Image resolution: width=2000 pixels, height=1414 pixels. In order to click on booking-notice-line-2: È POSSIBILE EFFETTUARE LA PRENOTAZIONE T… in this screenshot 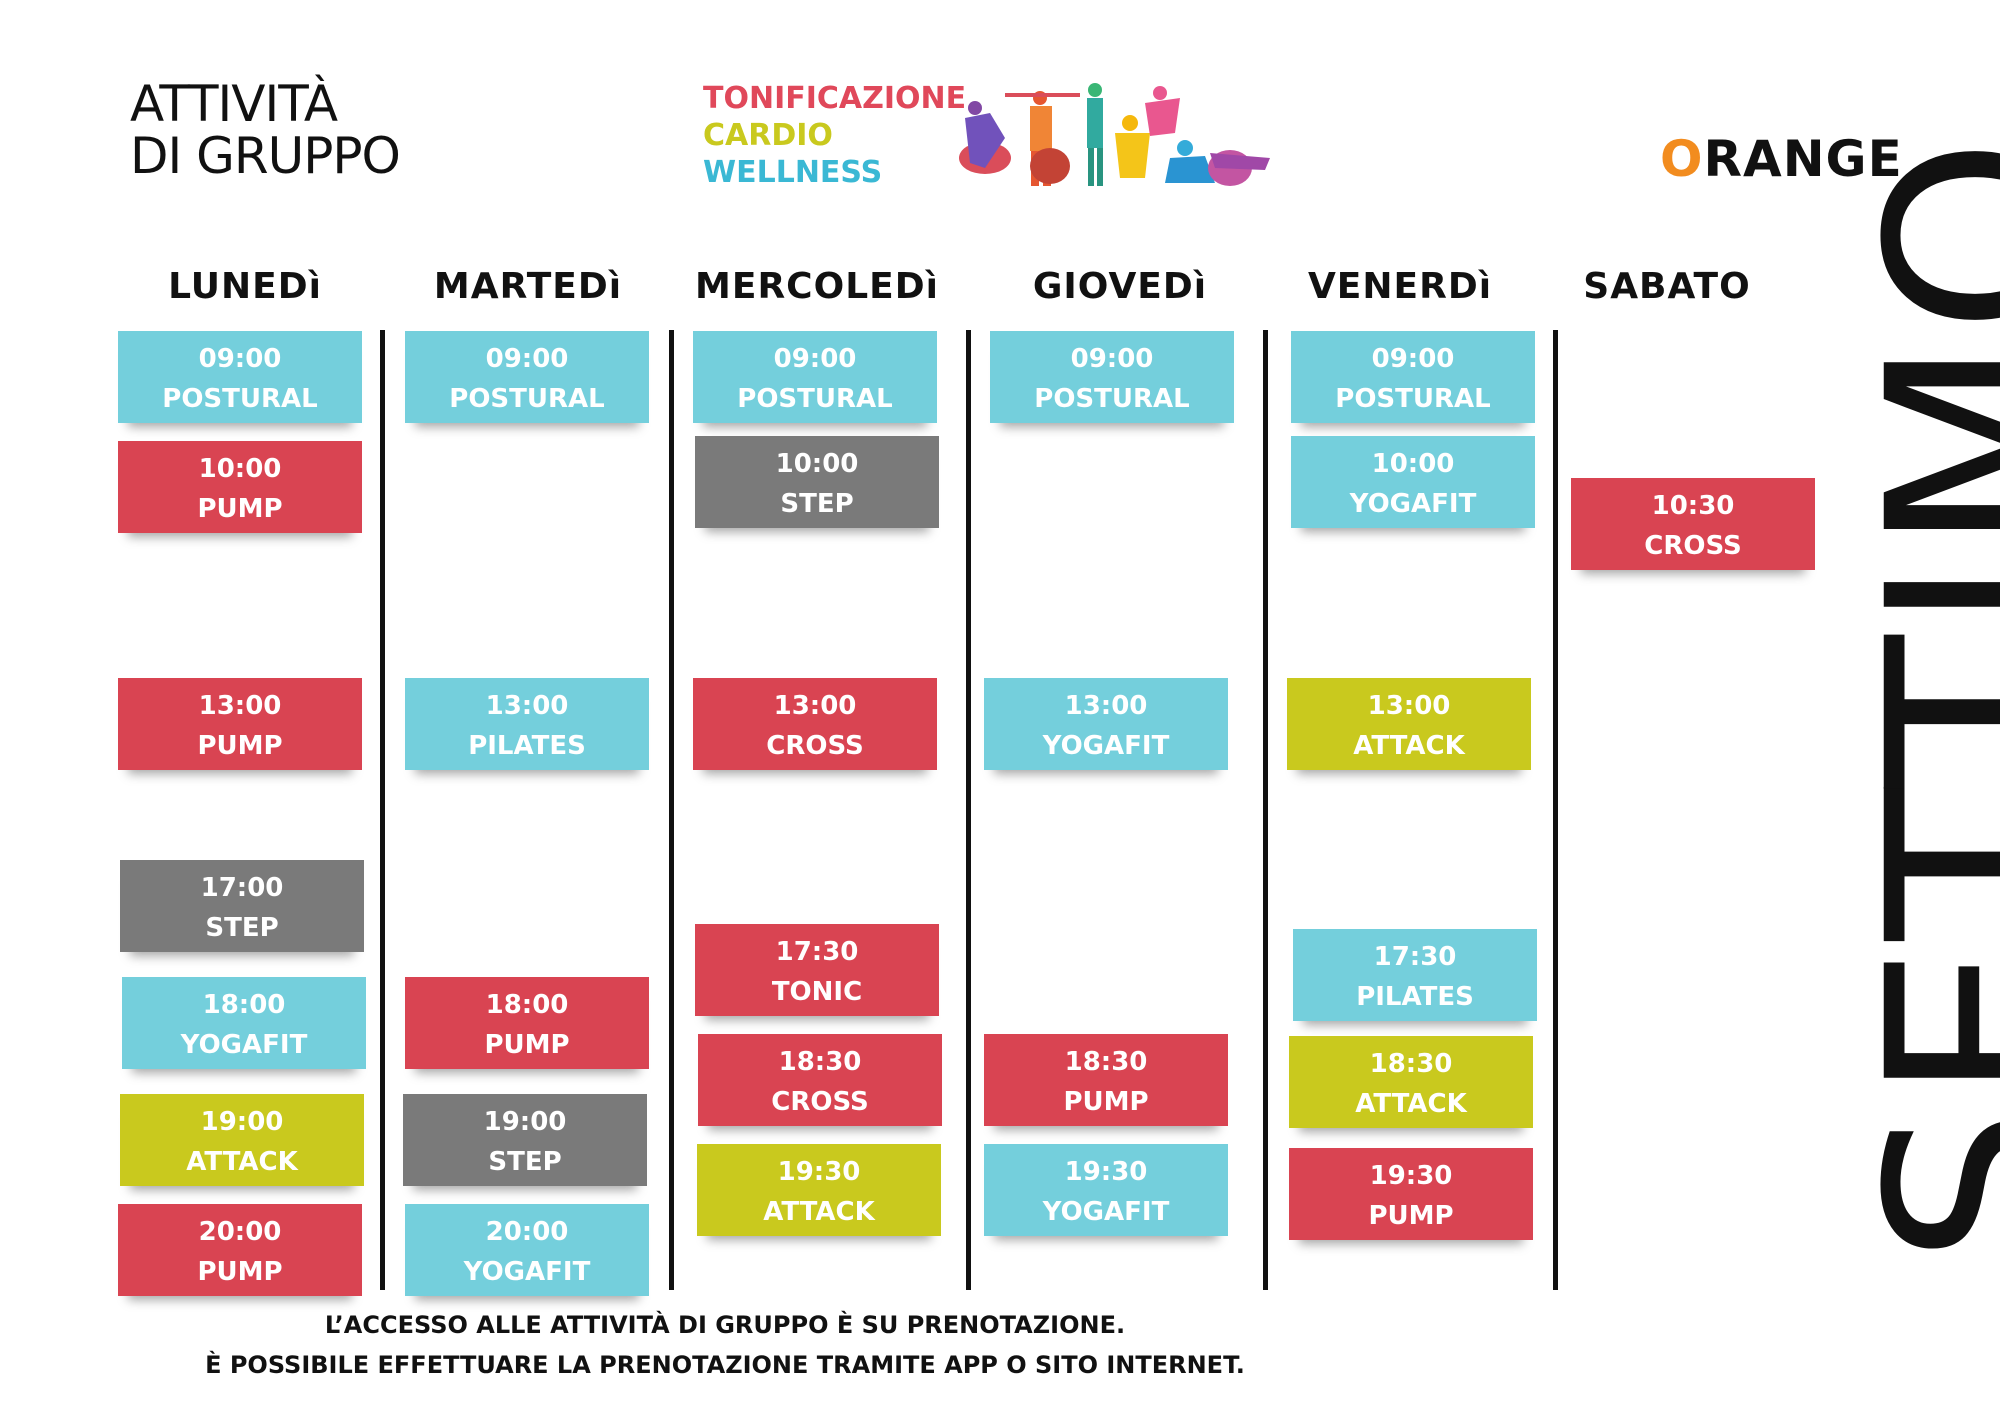, I will do `click(725, 1365)`.